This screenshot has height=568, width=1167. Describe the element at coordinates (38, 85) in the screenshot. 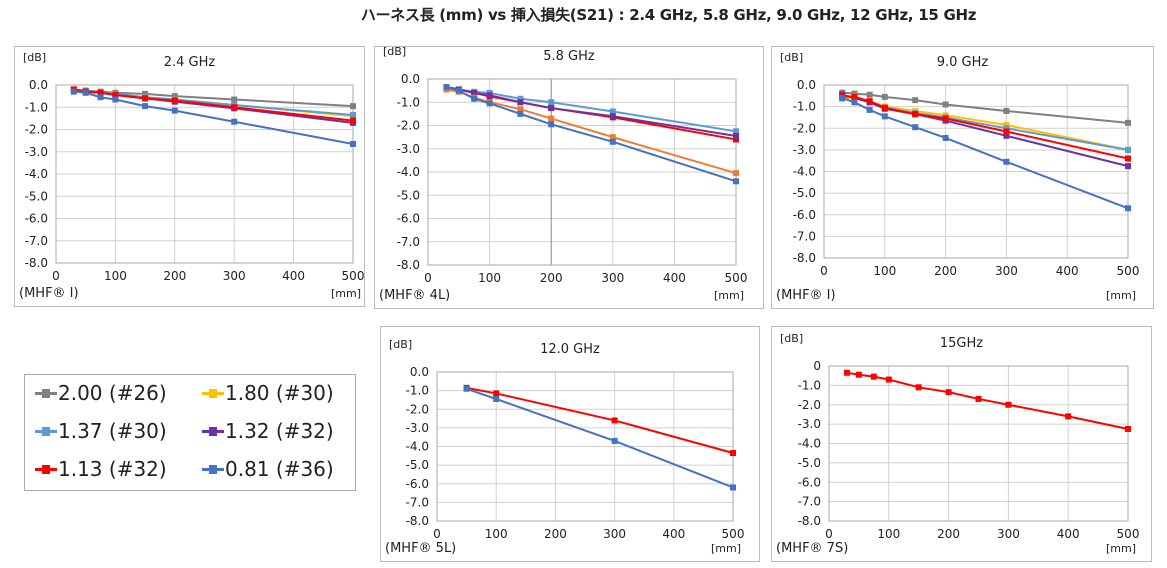

I see `y-tick-label: 0.0` at that location.